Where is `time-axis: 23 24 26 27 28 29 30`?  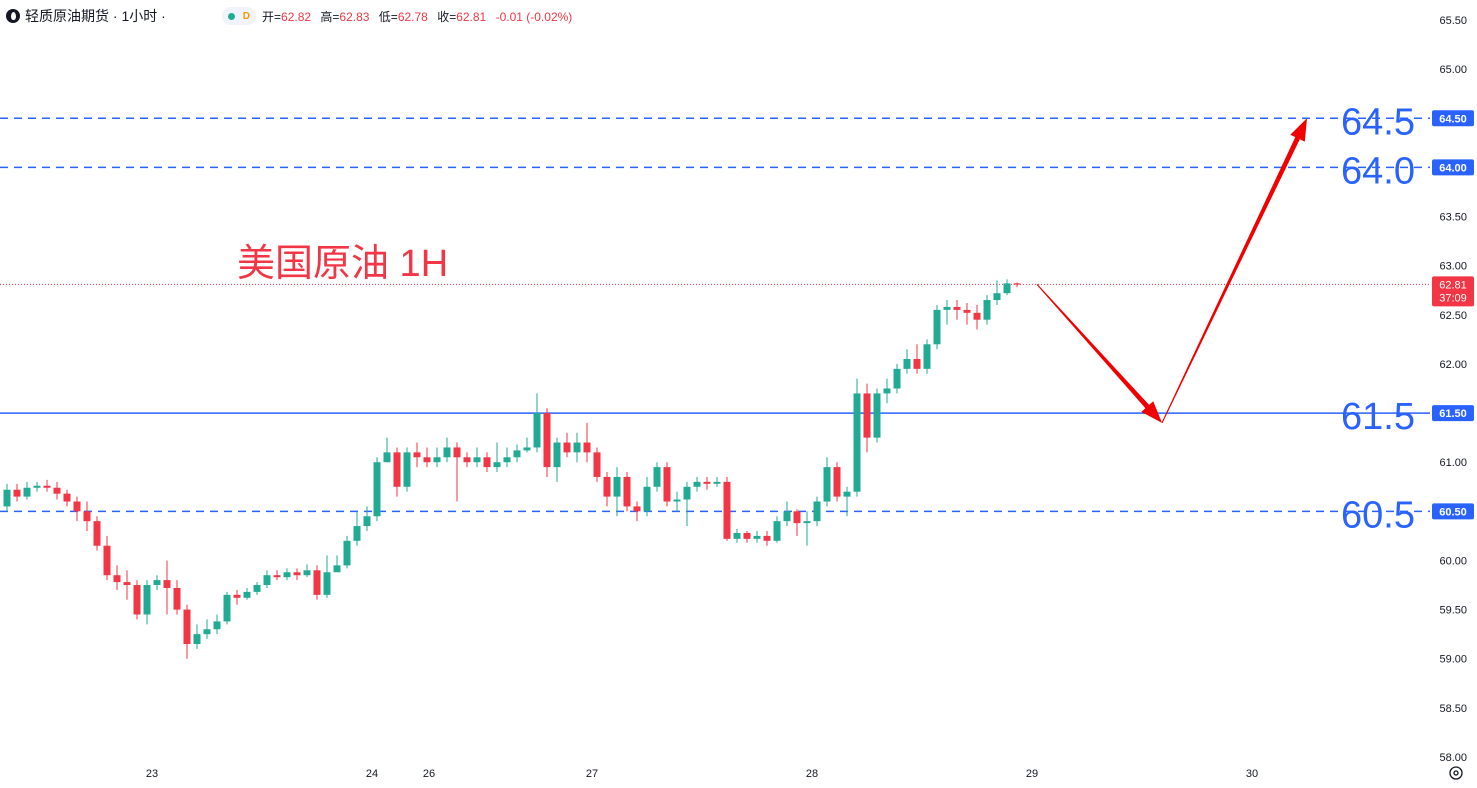
time-axis: 23 24 26 27 28 29 30 is located at coordinates (702, 774).